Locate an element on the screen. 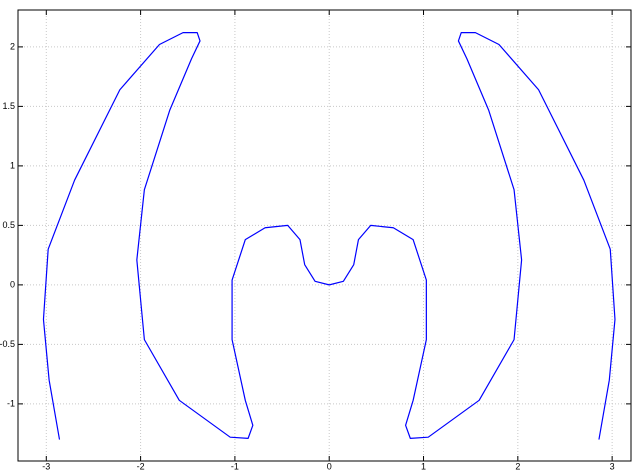 The height and width of the screenshot is (476, 632). y-tick-label: -0.5 is located at coordinates (7, 344).